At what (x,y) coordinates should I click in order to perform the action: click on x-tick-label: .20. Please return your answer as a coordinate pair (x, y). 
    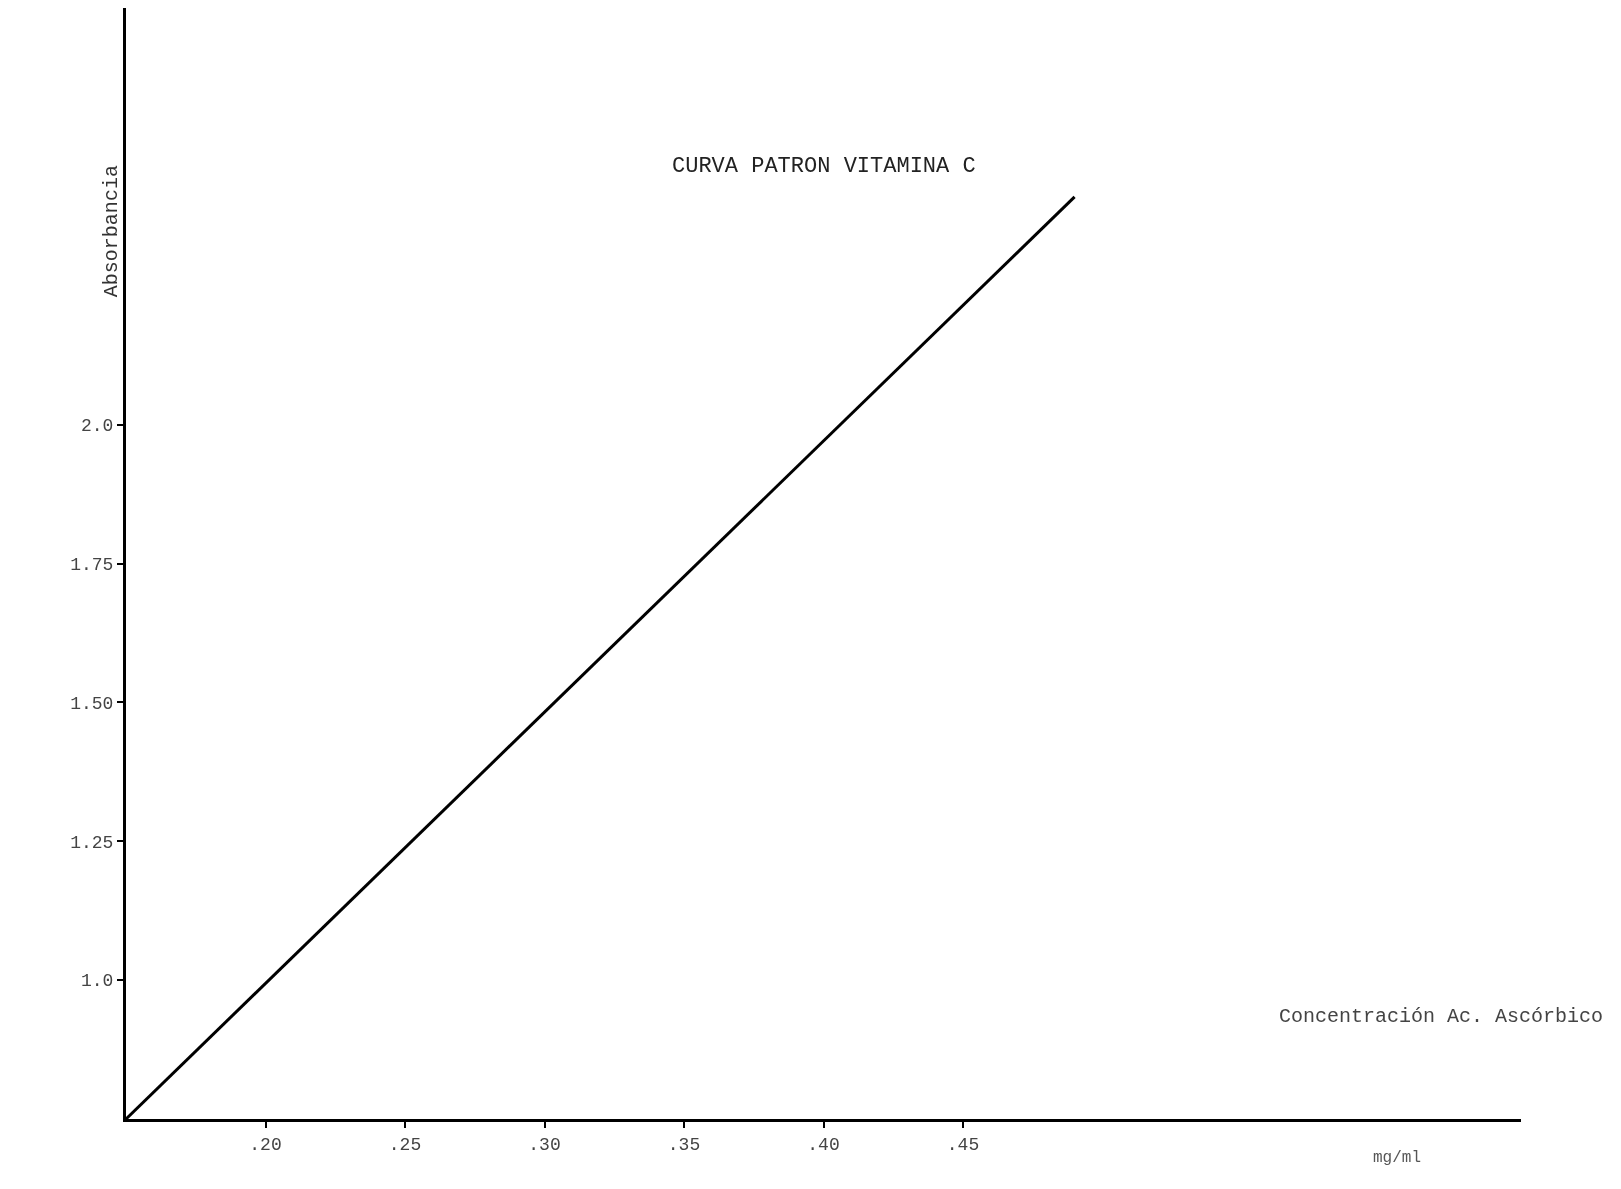
    Looking at the image, I should click on (265, 1144).